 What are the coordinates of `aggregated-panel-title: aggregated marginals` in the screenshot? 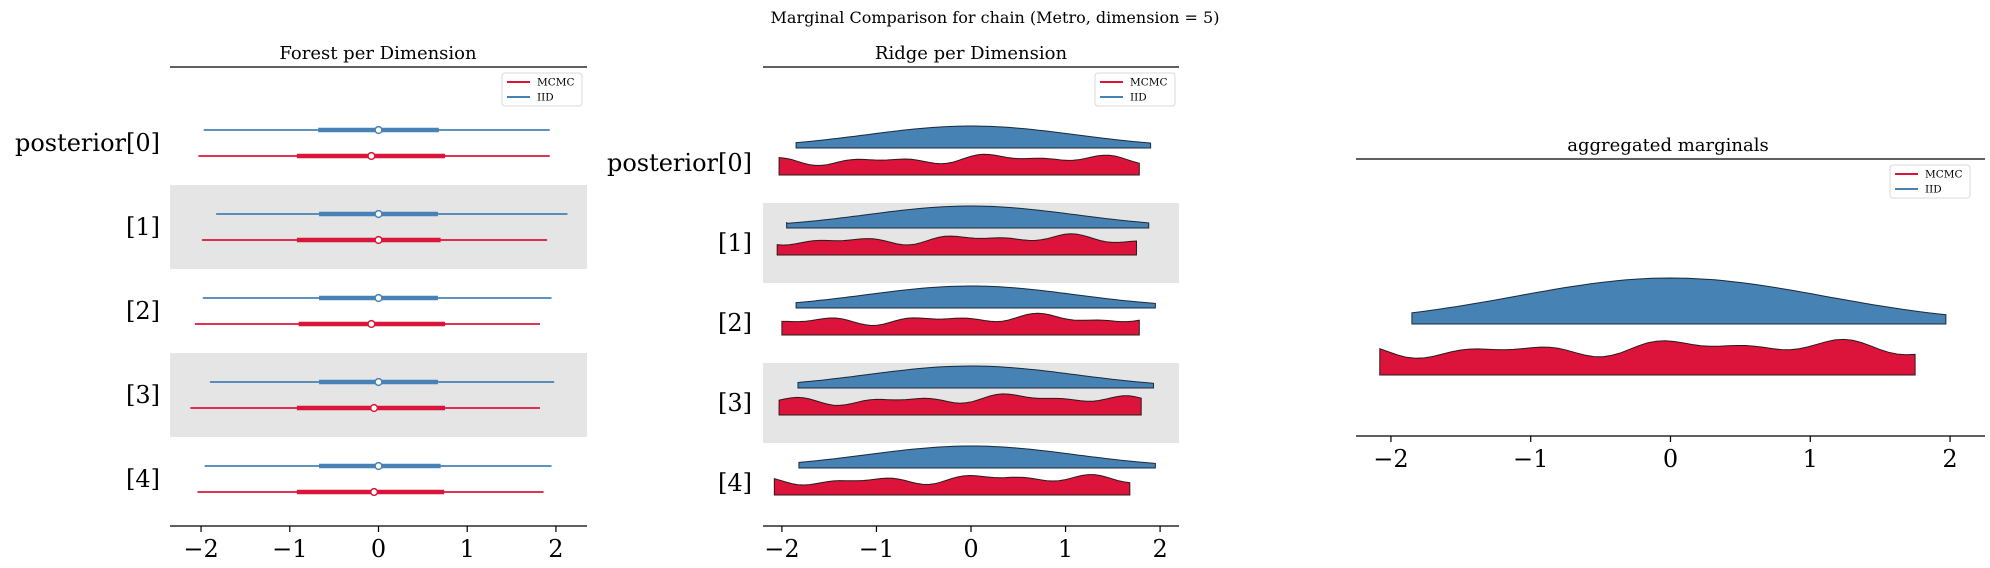 It's located at (1667, 145).